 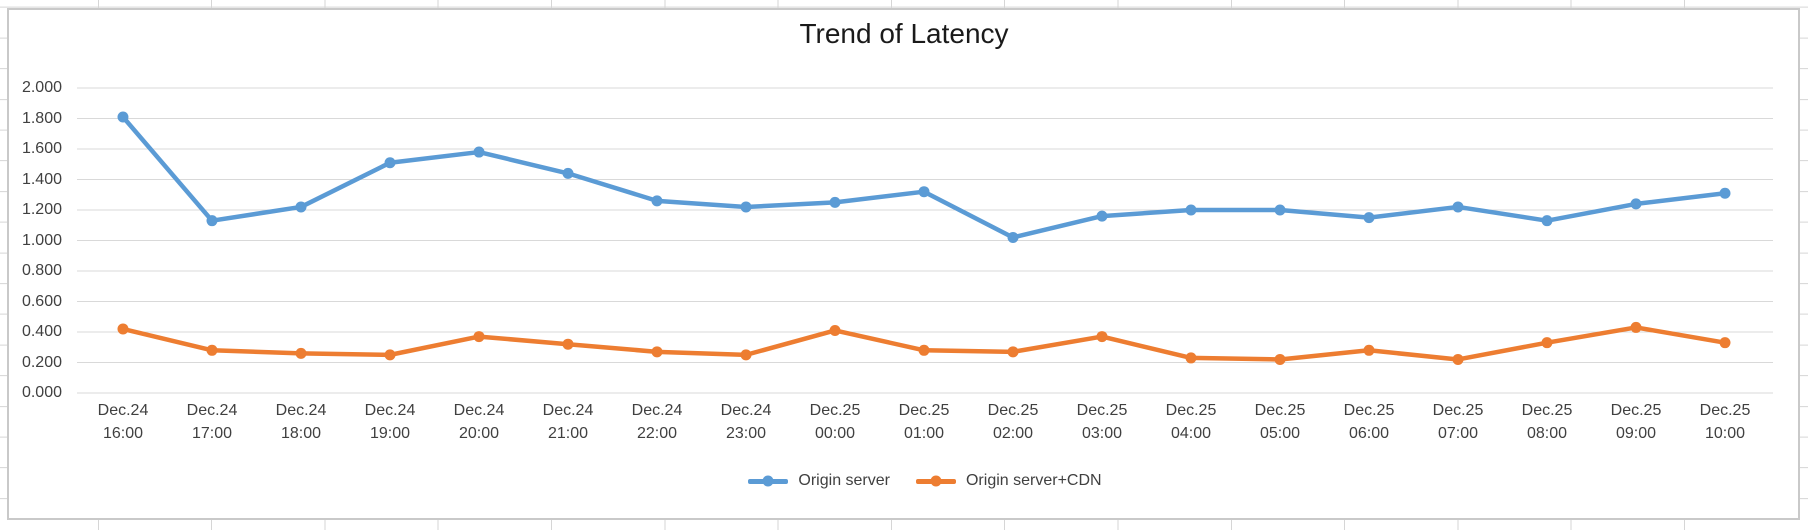 I want to click on legend-item-origin-server: Origin server, so click(x=819, y=481).